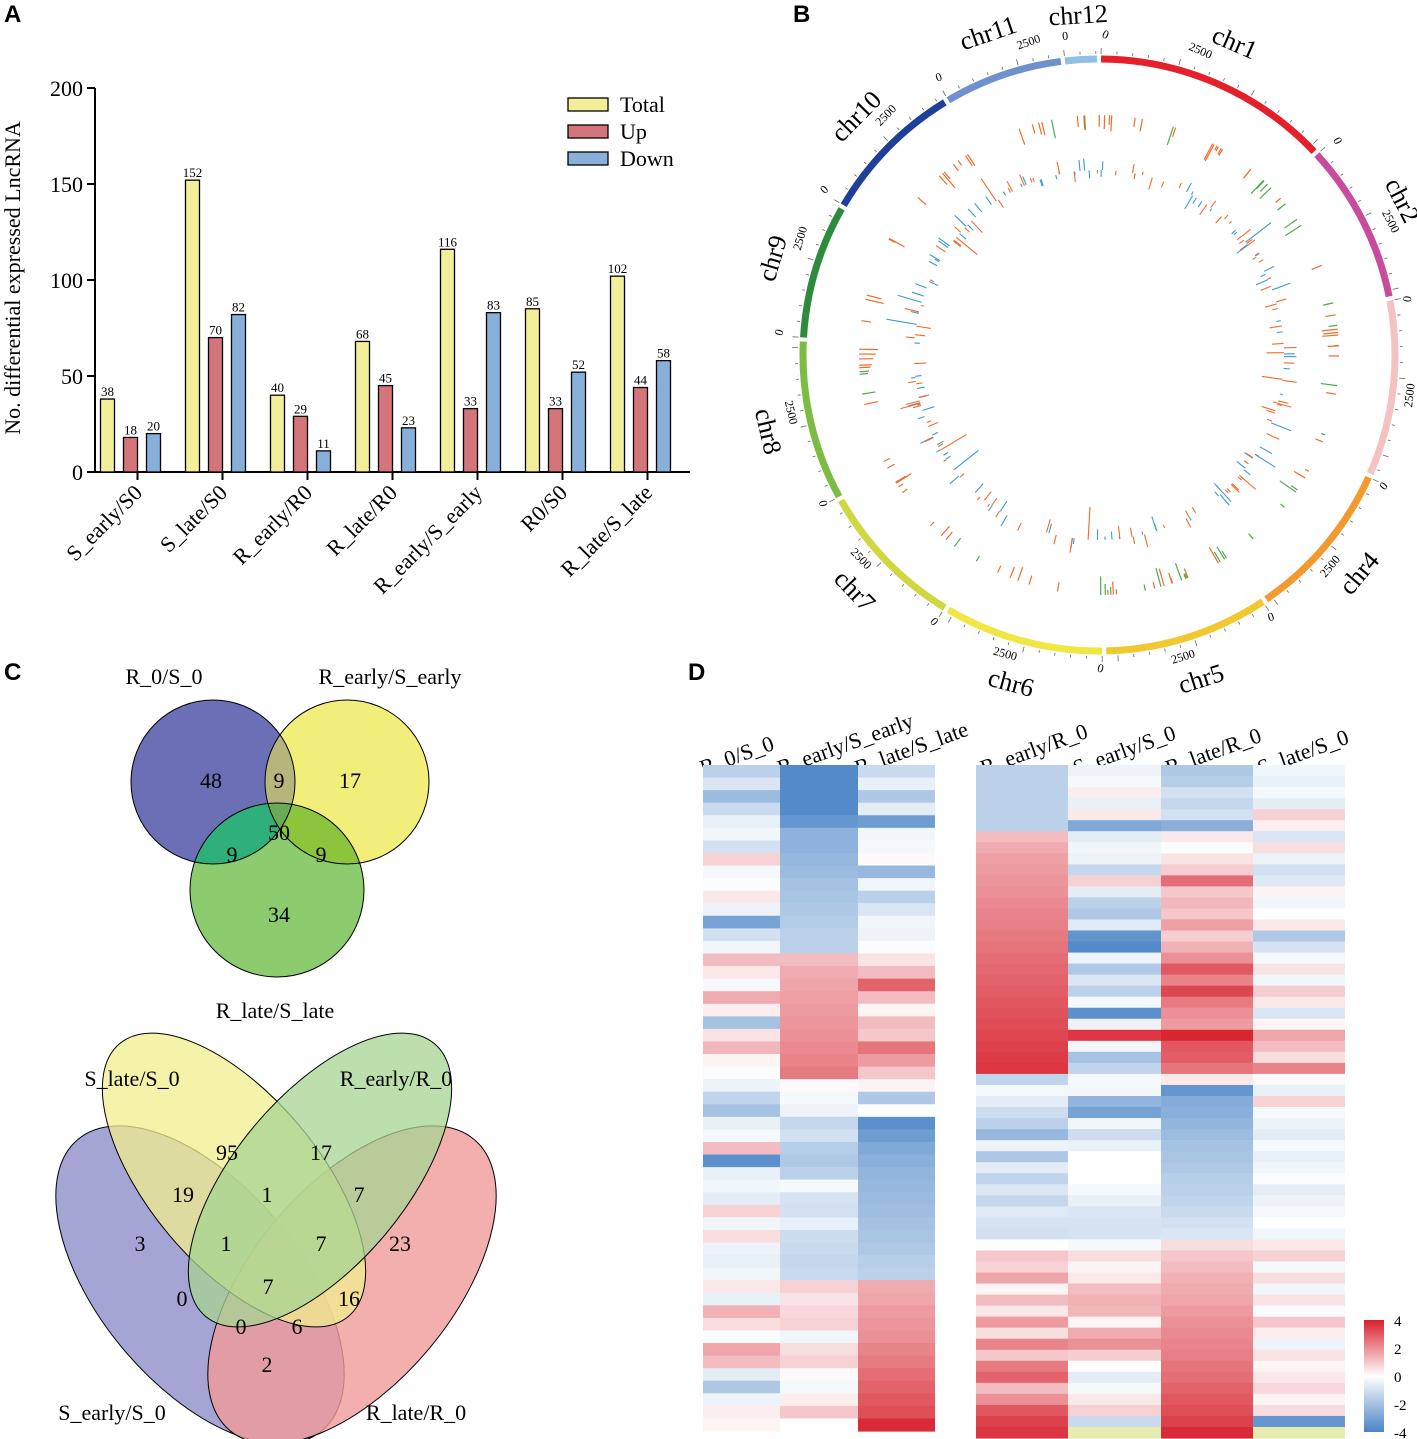  Describe the element at coordinates (1024, 630) in the screenshot. I see `chromosome-arc-chr6` at that location.